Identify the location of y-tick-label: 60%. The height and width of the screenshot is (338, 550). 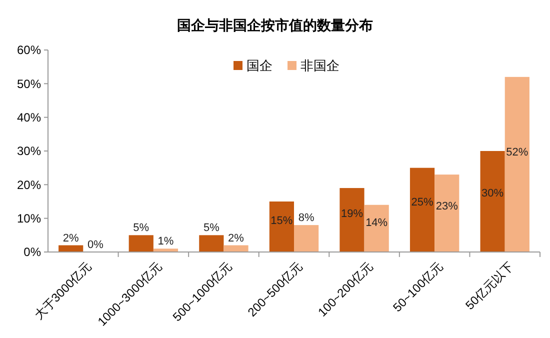
(29, 50).